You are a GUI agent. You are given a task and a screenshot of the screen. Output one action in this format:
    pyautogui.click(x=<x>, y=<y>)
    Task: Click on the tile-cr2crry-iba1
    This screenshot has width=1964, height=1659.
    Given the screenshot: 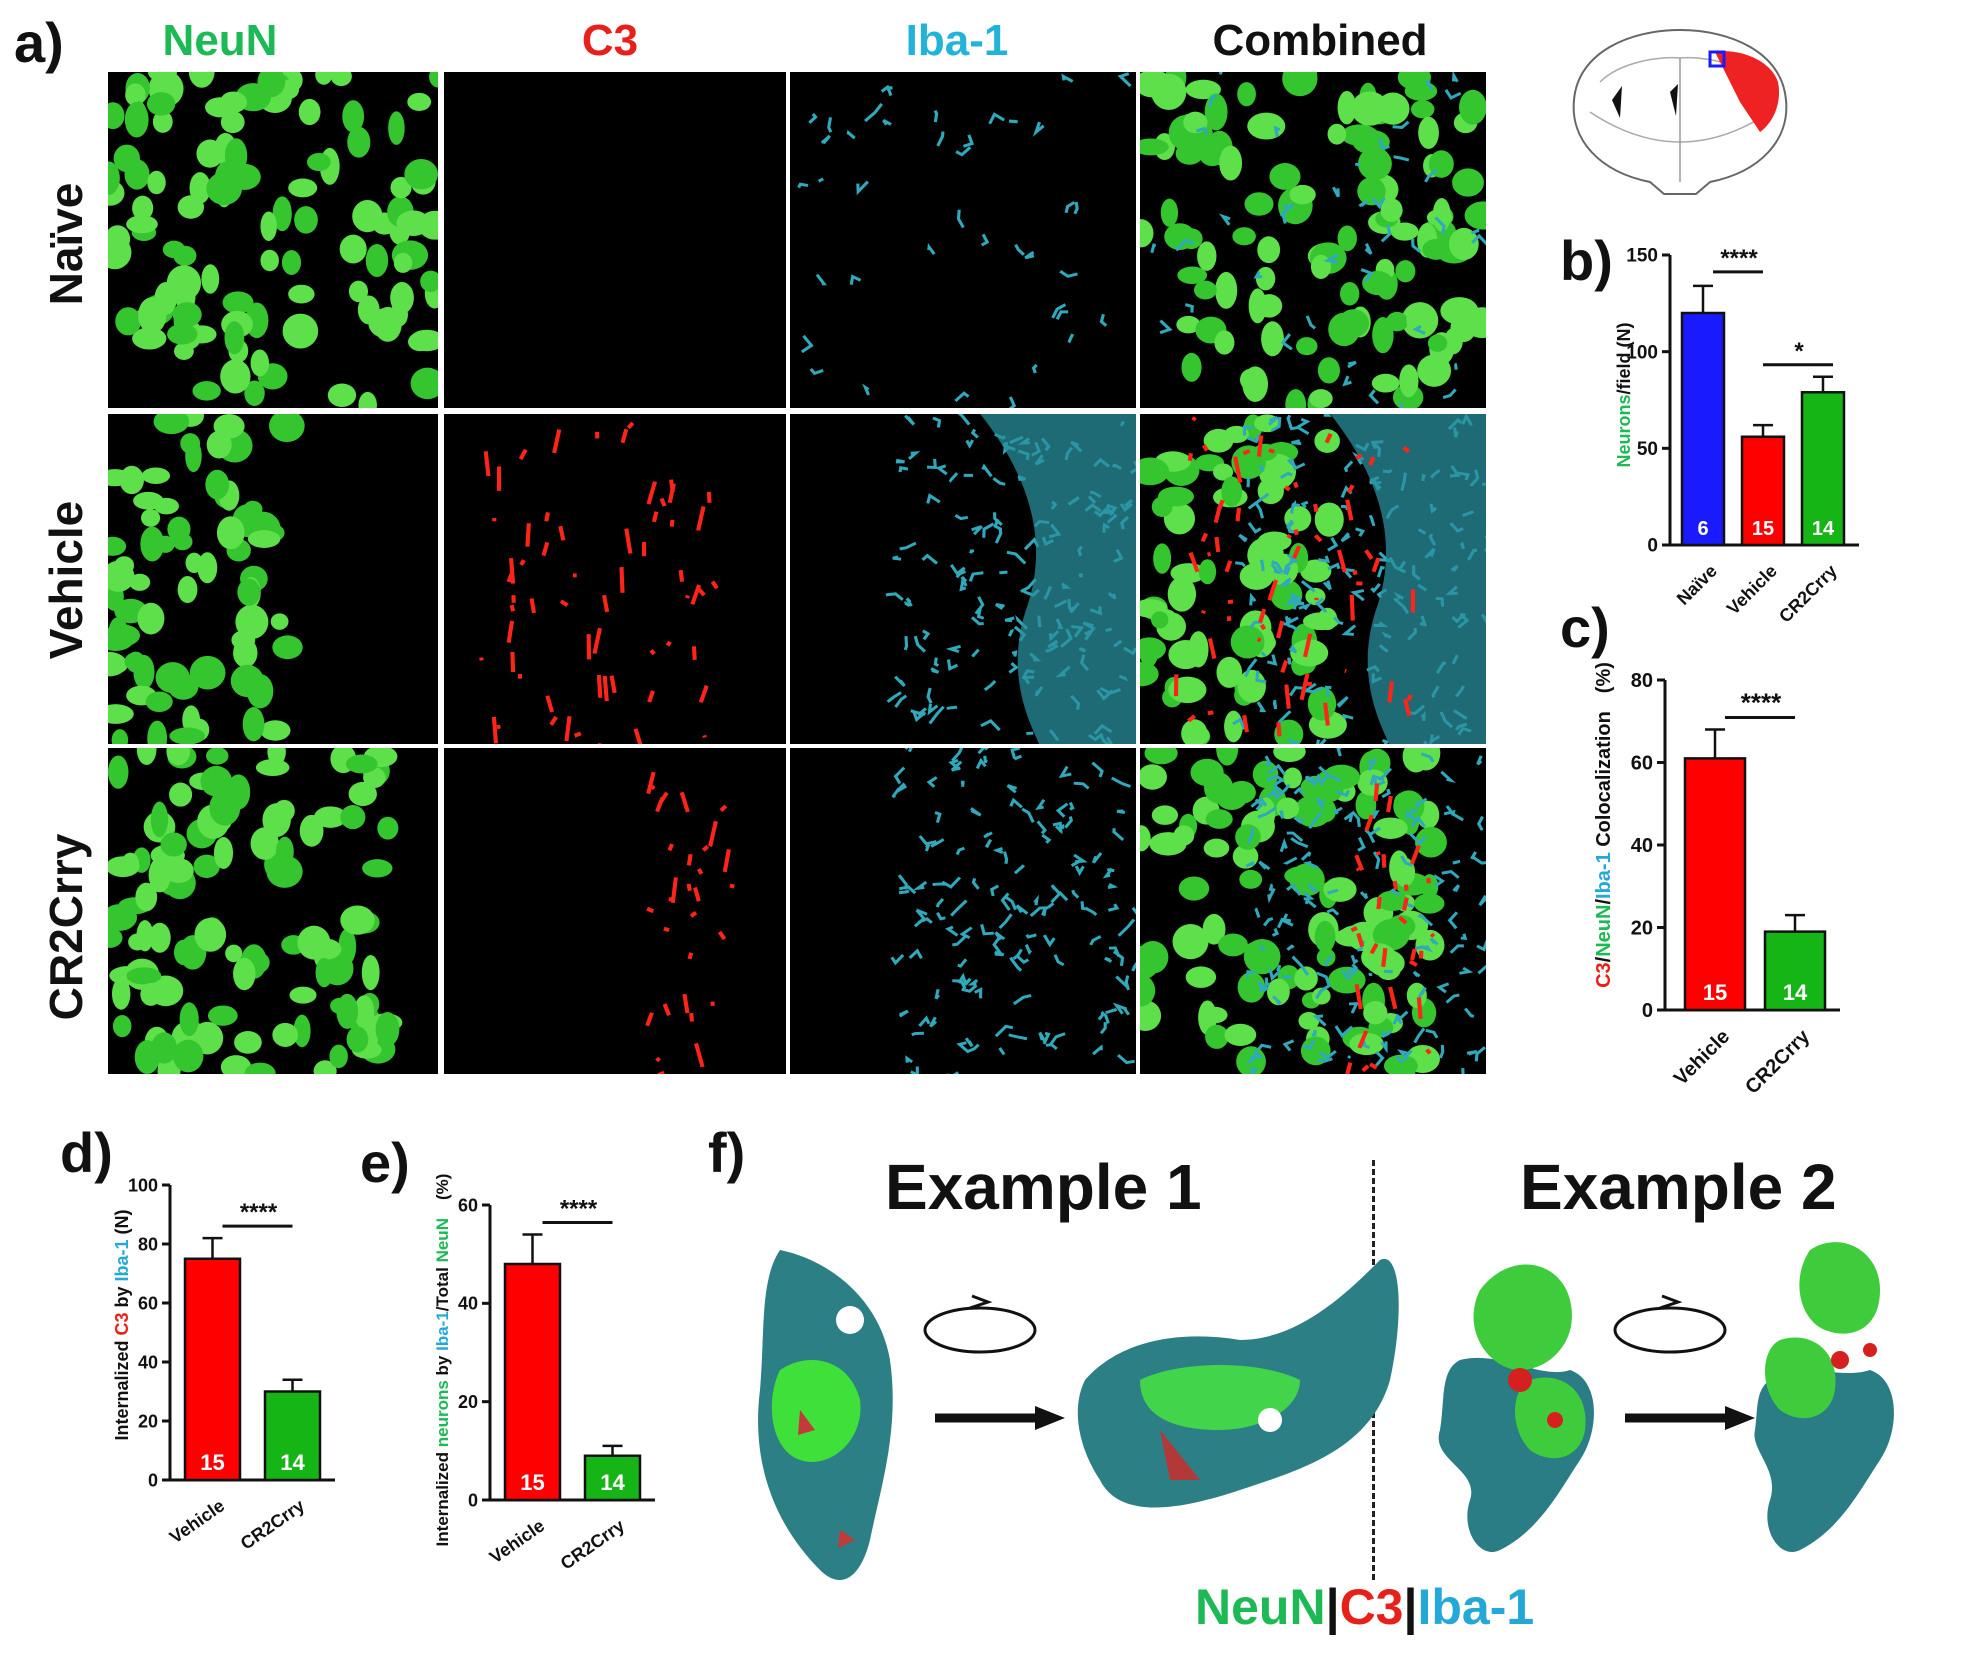 What is the action you would take?
    pyautogui.click(x=963, y=911)
    